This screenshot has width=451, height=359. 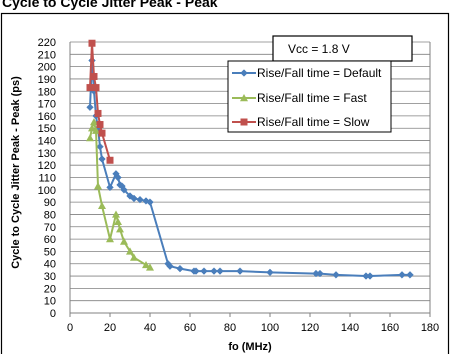 What do you see at coordinates (430, 328) in the screenshot?
I see `x-tick-label: 180` at bounding box center [430, 328].